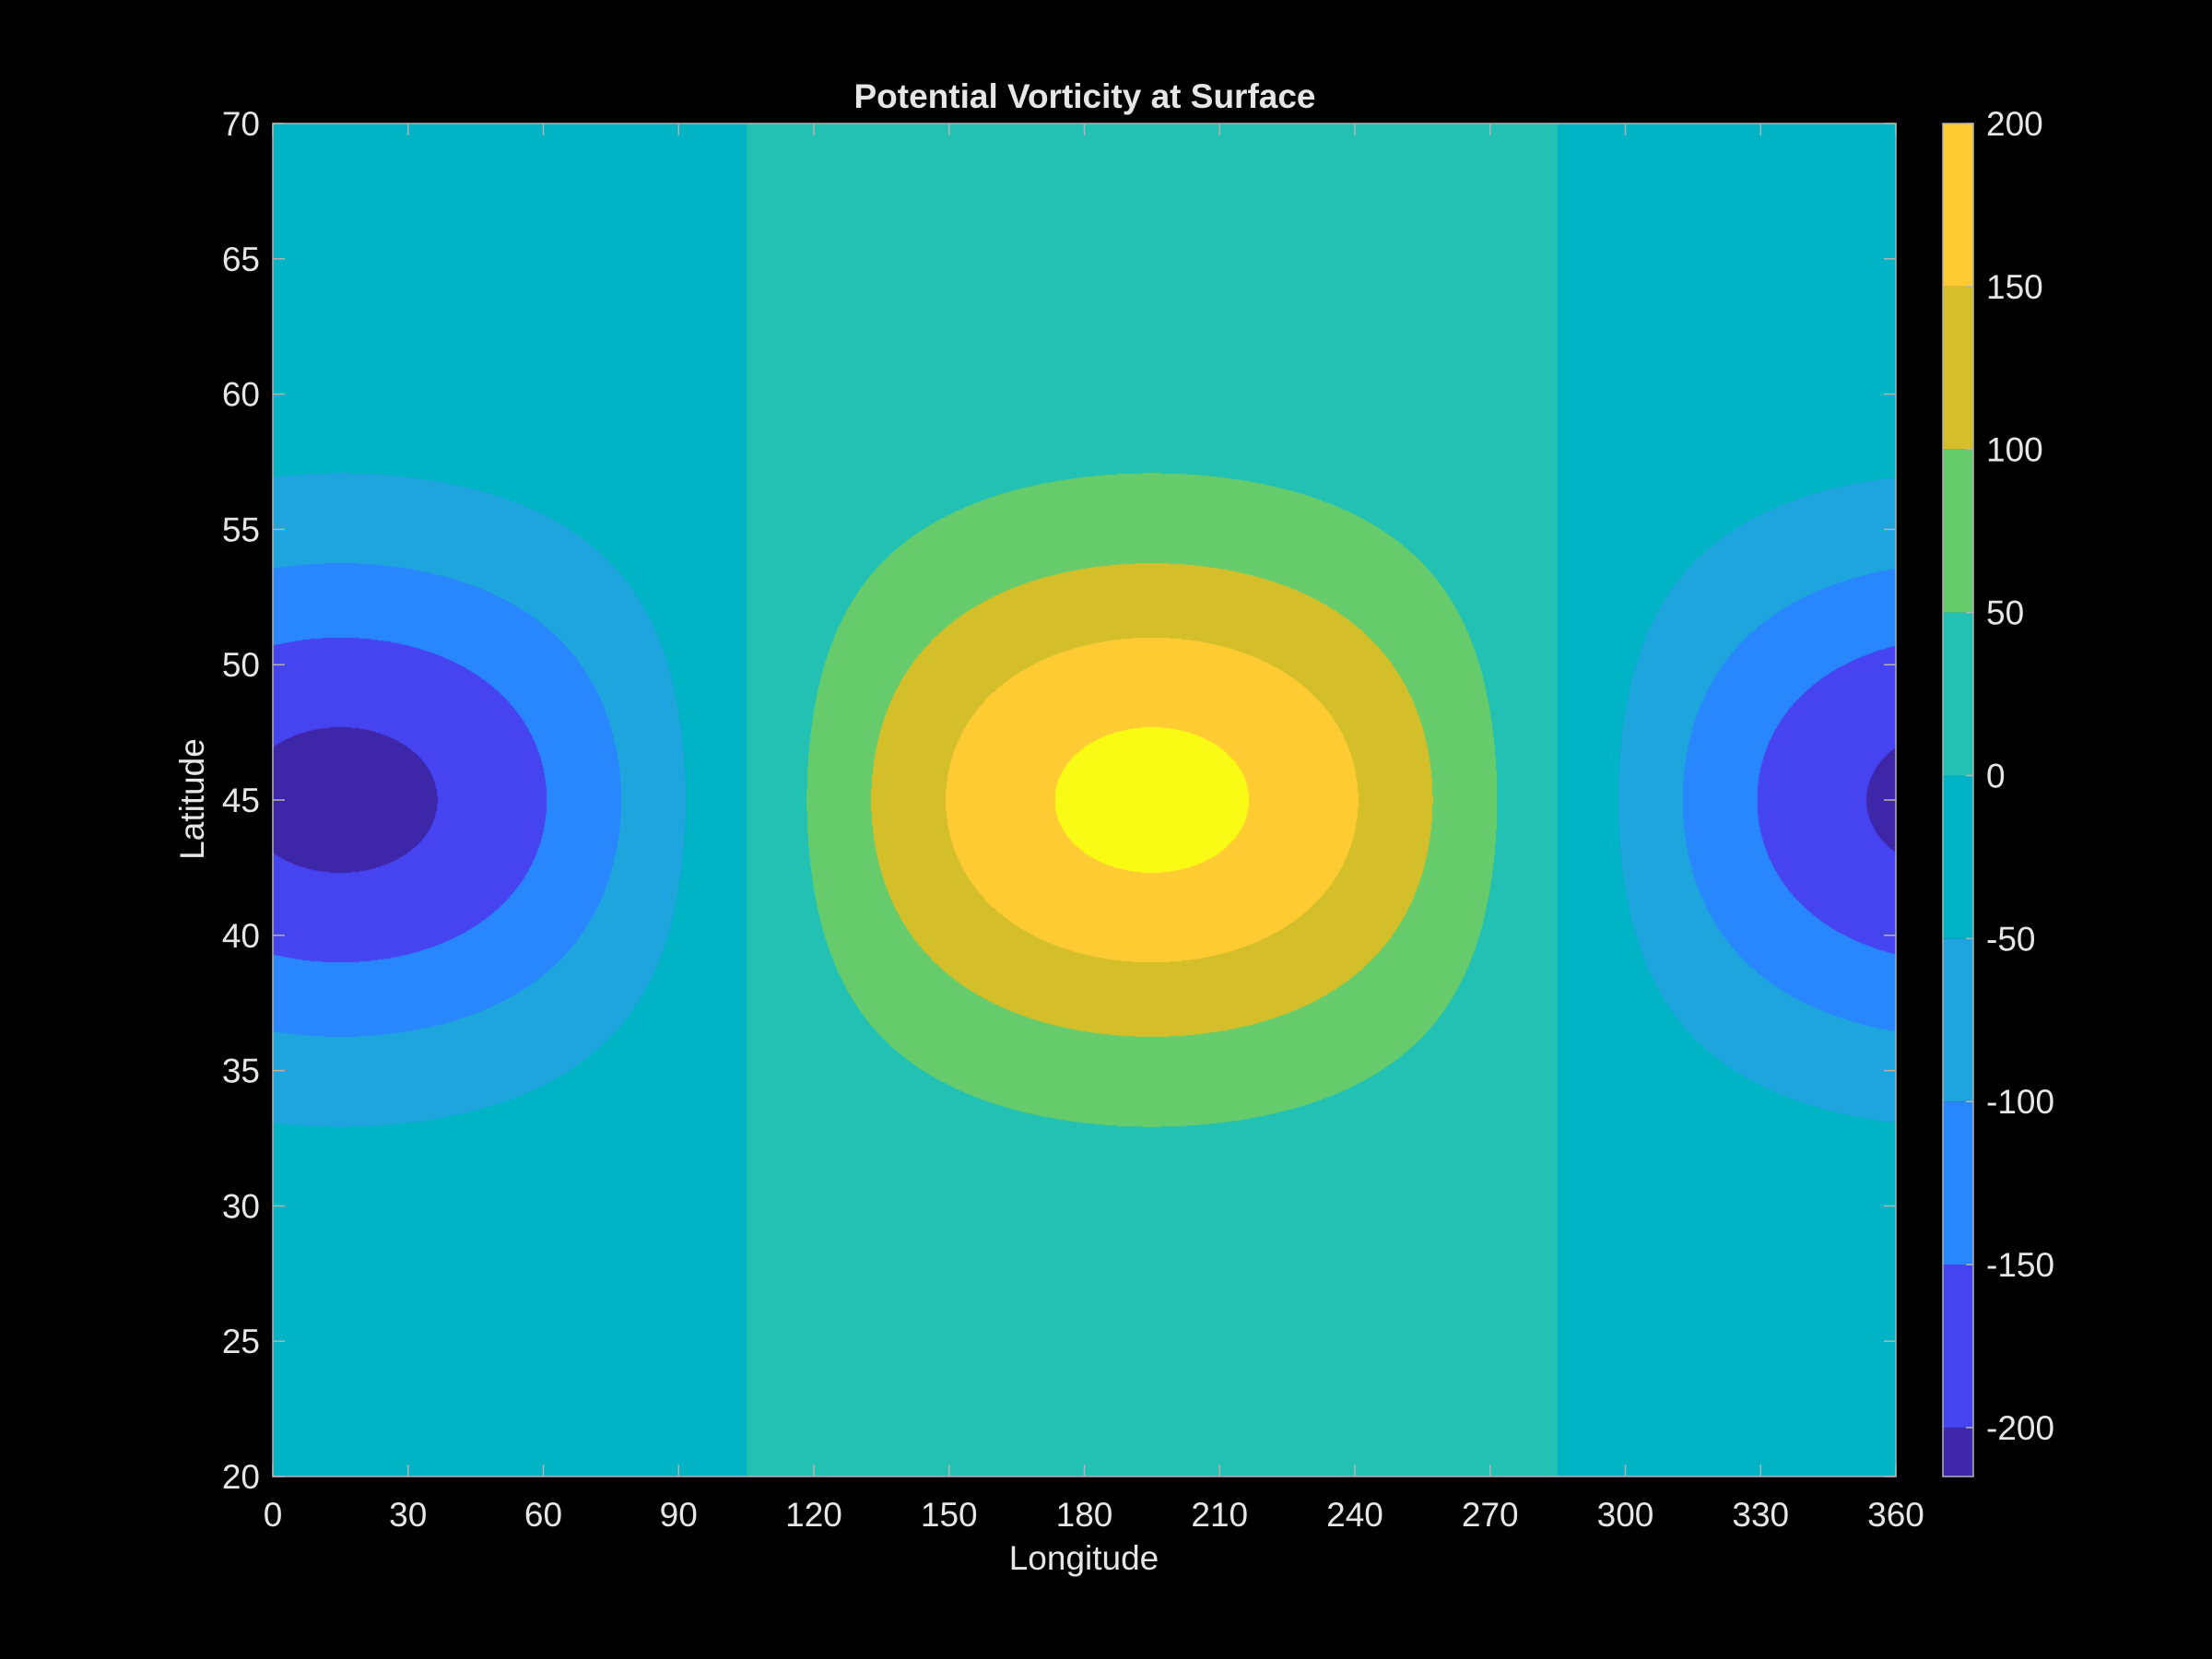 The height and width of the screenshot is (1659, 2212). What do you see at coordinates (273, 1515) in the screenshot?
I see `x-tick-label: 0` at bounding box center [273, 1515].